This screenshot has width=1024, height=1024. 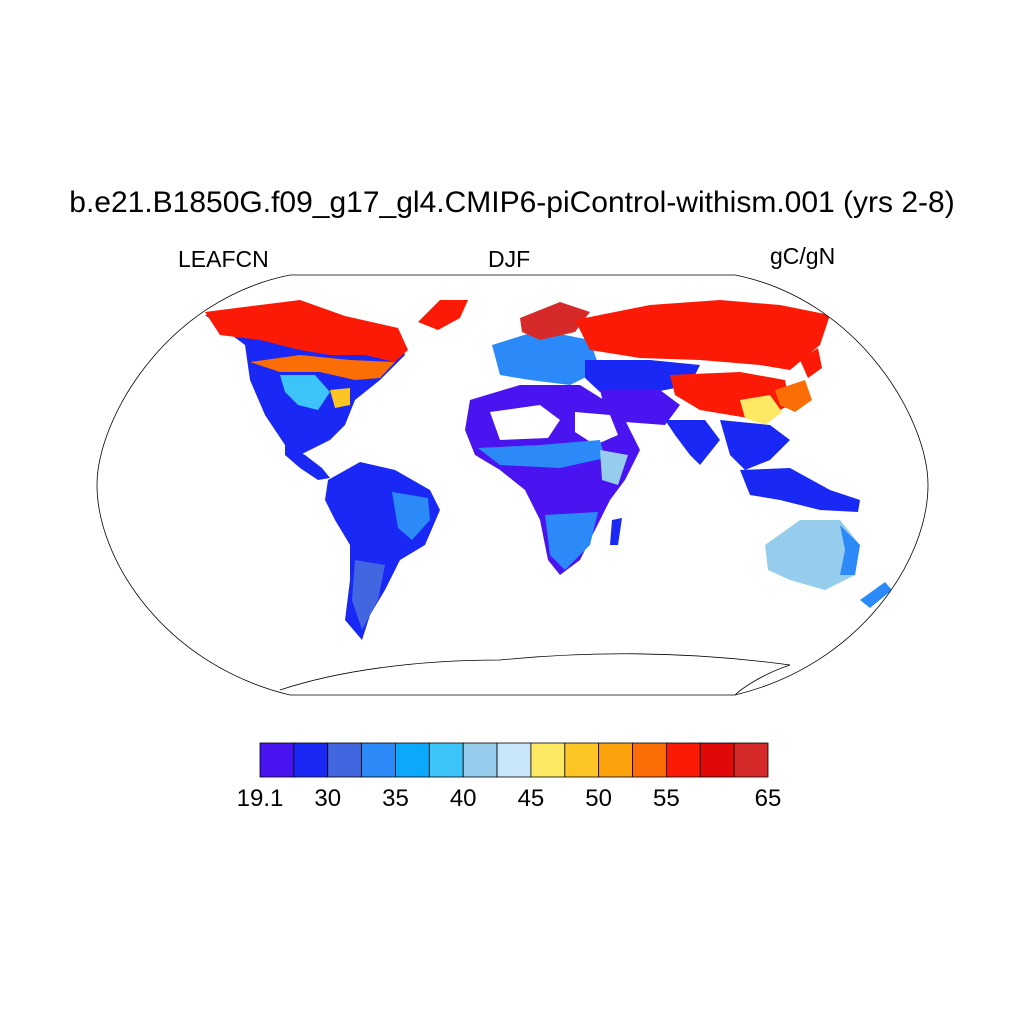 What do you see at coordinates (614, 467) in the screenshot?
I see `africa-horn` at bounding box center [614, 467].